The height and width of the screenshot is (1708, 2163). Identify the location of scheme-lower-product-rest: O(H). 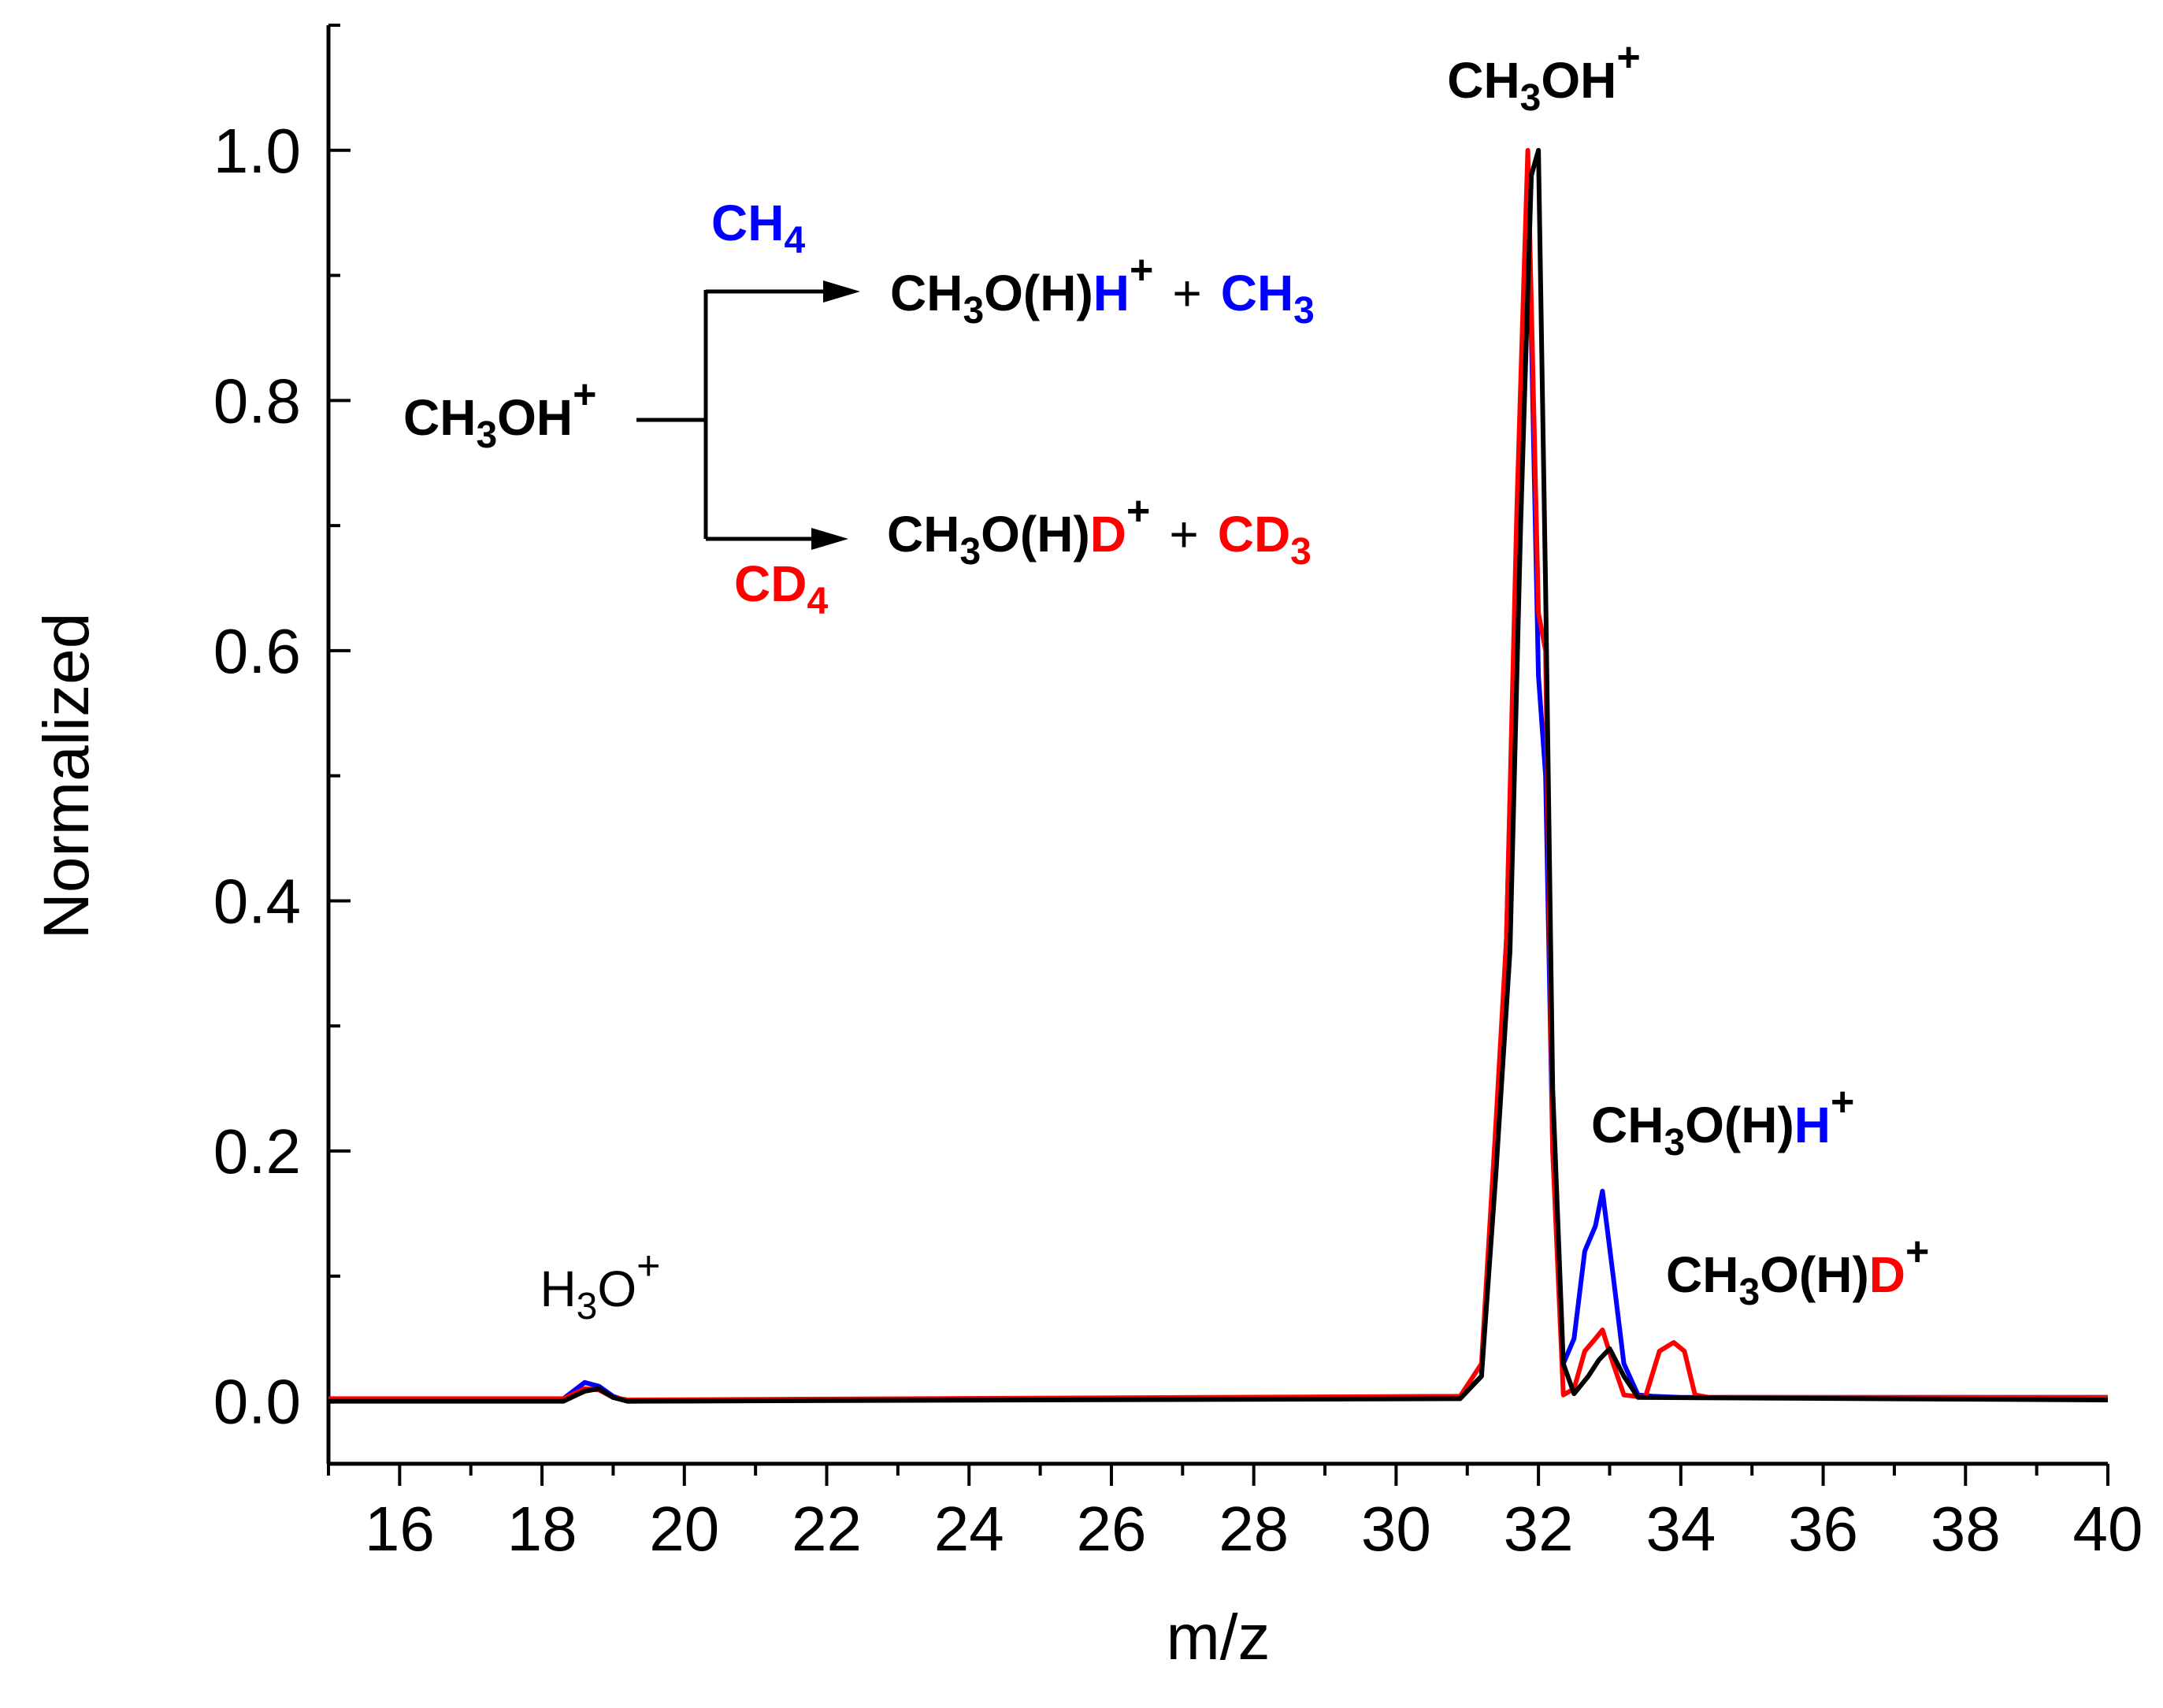
(1035, 535).